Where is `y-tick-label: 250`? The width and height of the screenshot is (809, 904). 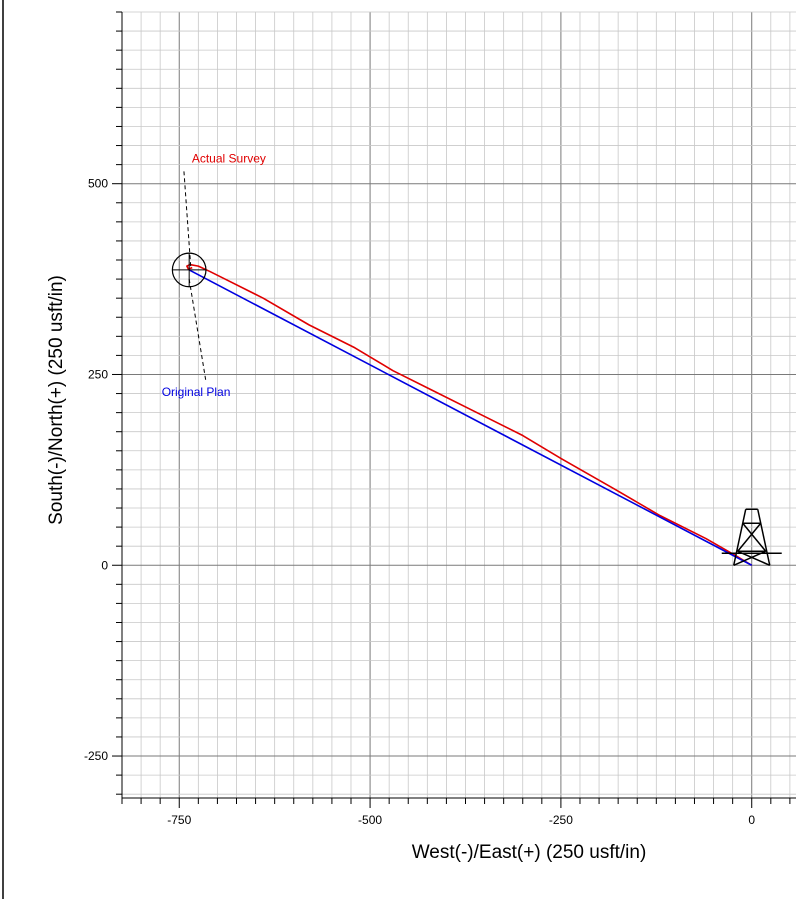
y-tick-label: 250 is located at coordinates (98, 374).